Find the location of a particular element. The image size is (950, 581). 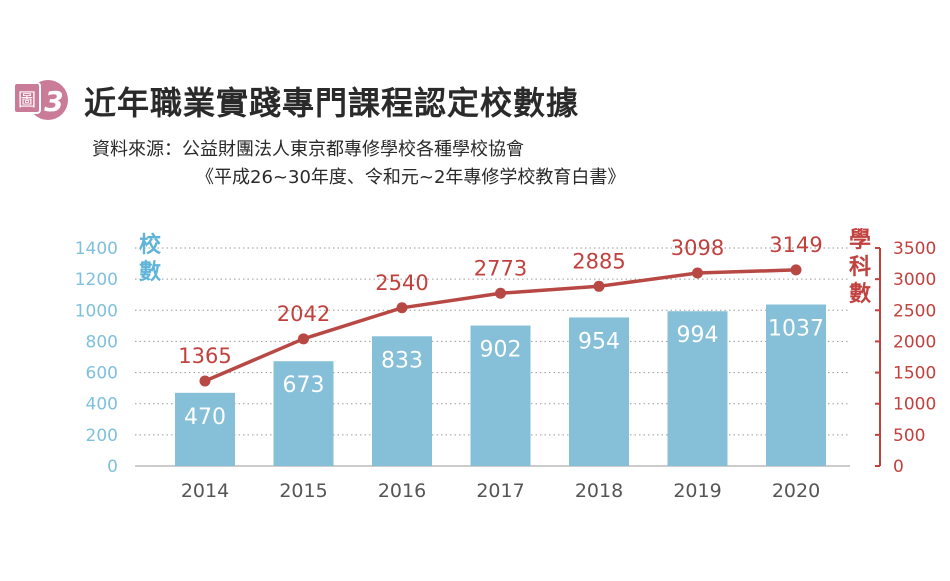

left-tick-label: 400 is located at coordinates (102, 405).